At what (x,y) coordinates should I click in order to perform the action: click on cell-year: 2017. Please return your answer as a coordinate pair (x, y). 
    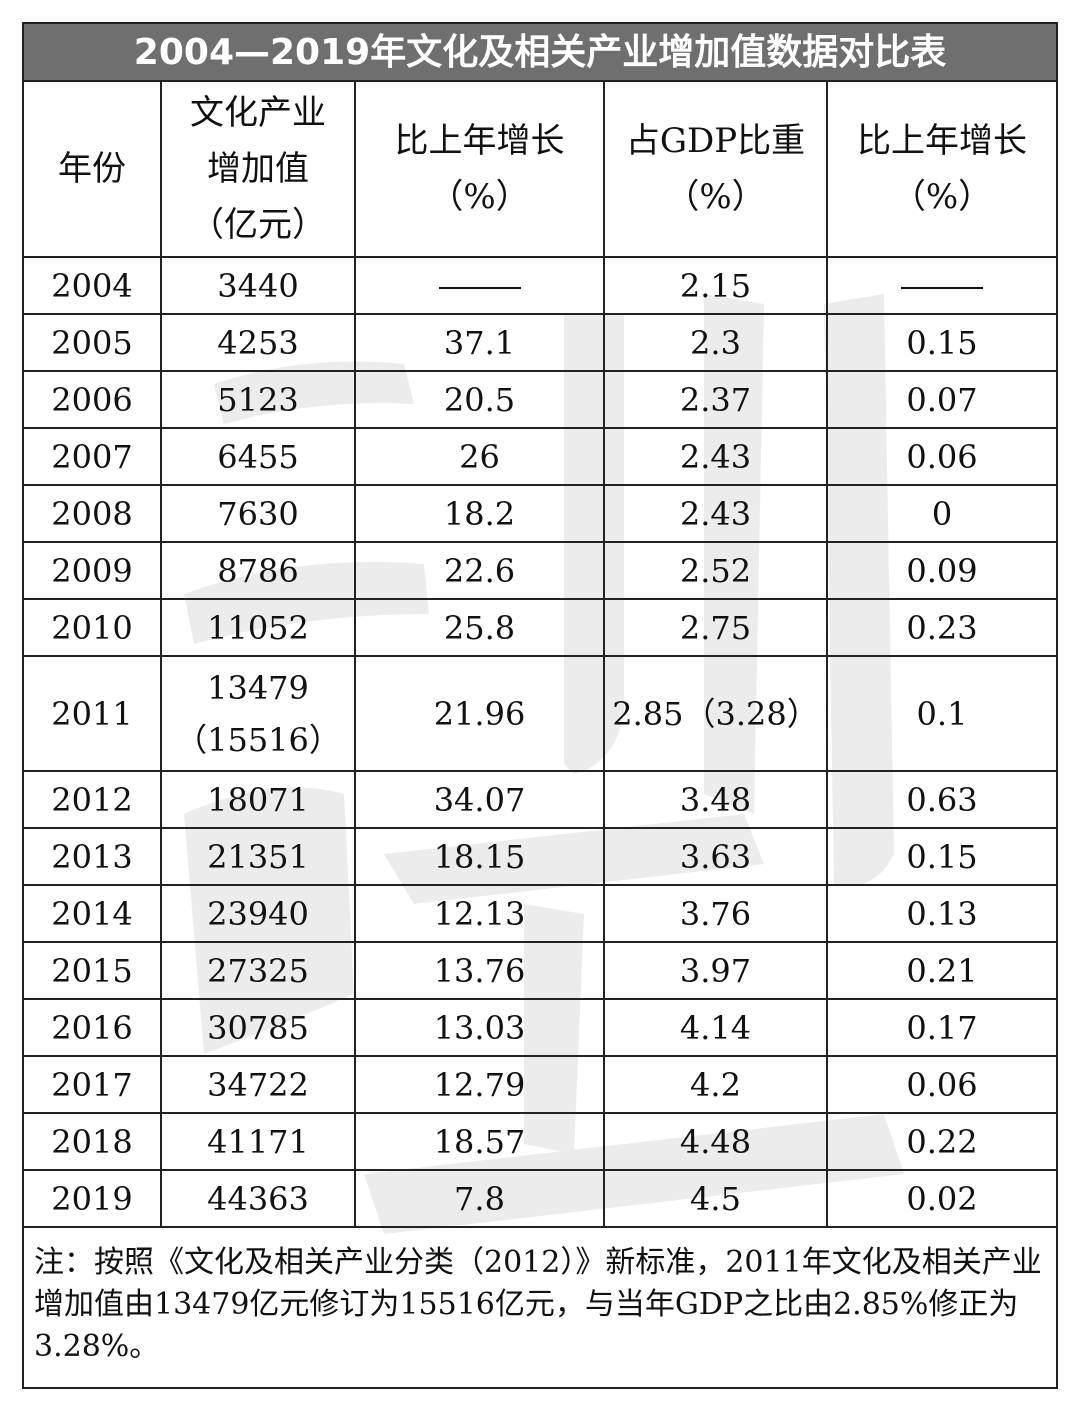
    Looking at the image, I should click on (93, 1084).